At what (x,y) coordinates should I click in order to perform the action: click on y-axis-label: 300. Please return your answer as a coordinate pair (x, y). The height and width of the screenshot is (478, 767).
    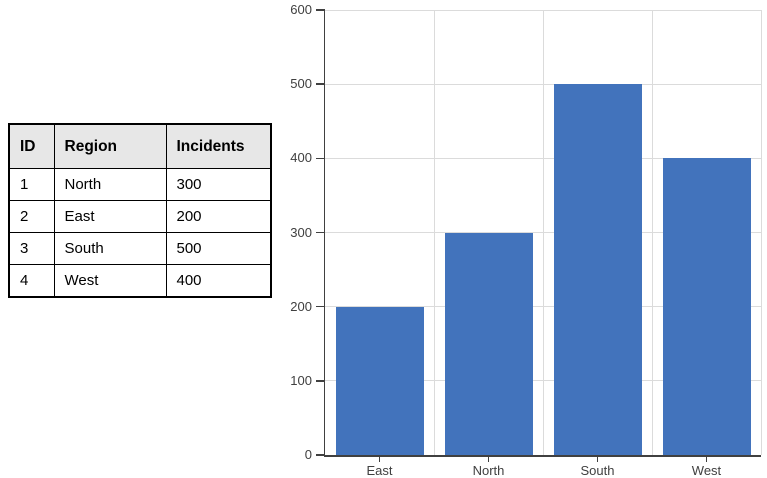
    Looking at the image, I should click on (301, 232).